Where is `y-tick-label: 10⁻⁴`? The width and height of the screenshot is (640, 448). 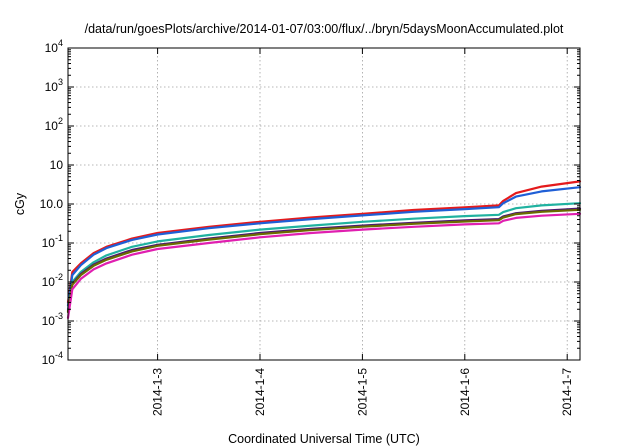 y-tick-label: 10⁻⁴ is located at coordinates (52, 358).